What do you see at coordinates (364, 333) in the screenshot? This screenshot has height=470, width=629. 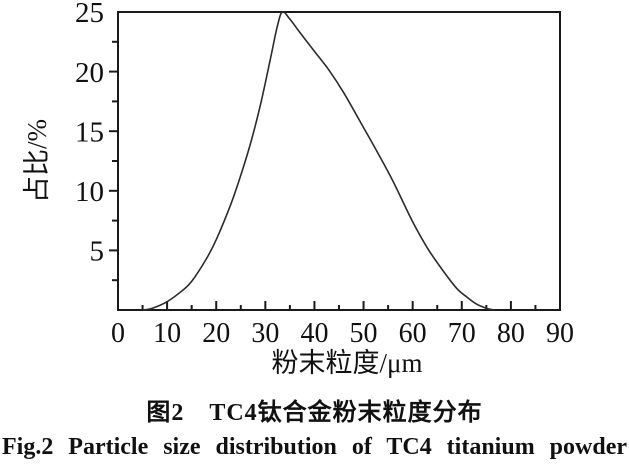 I see `x-tick-label: 50` at bounding box center [364, 333].